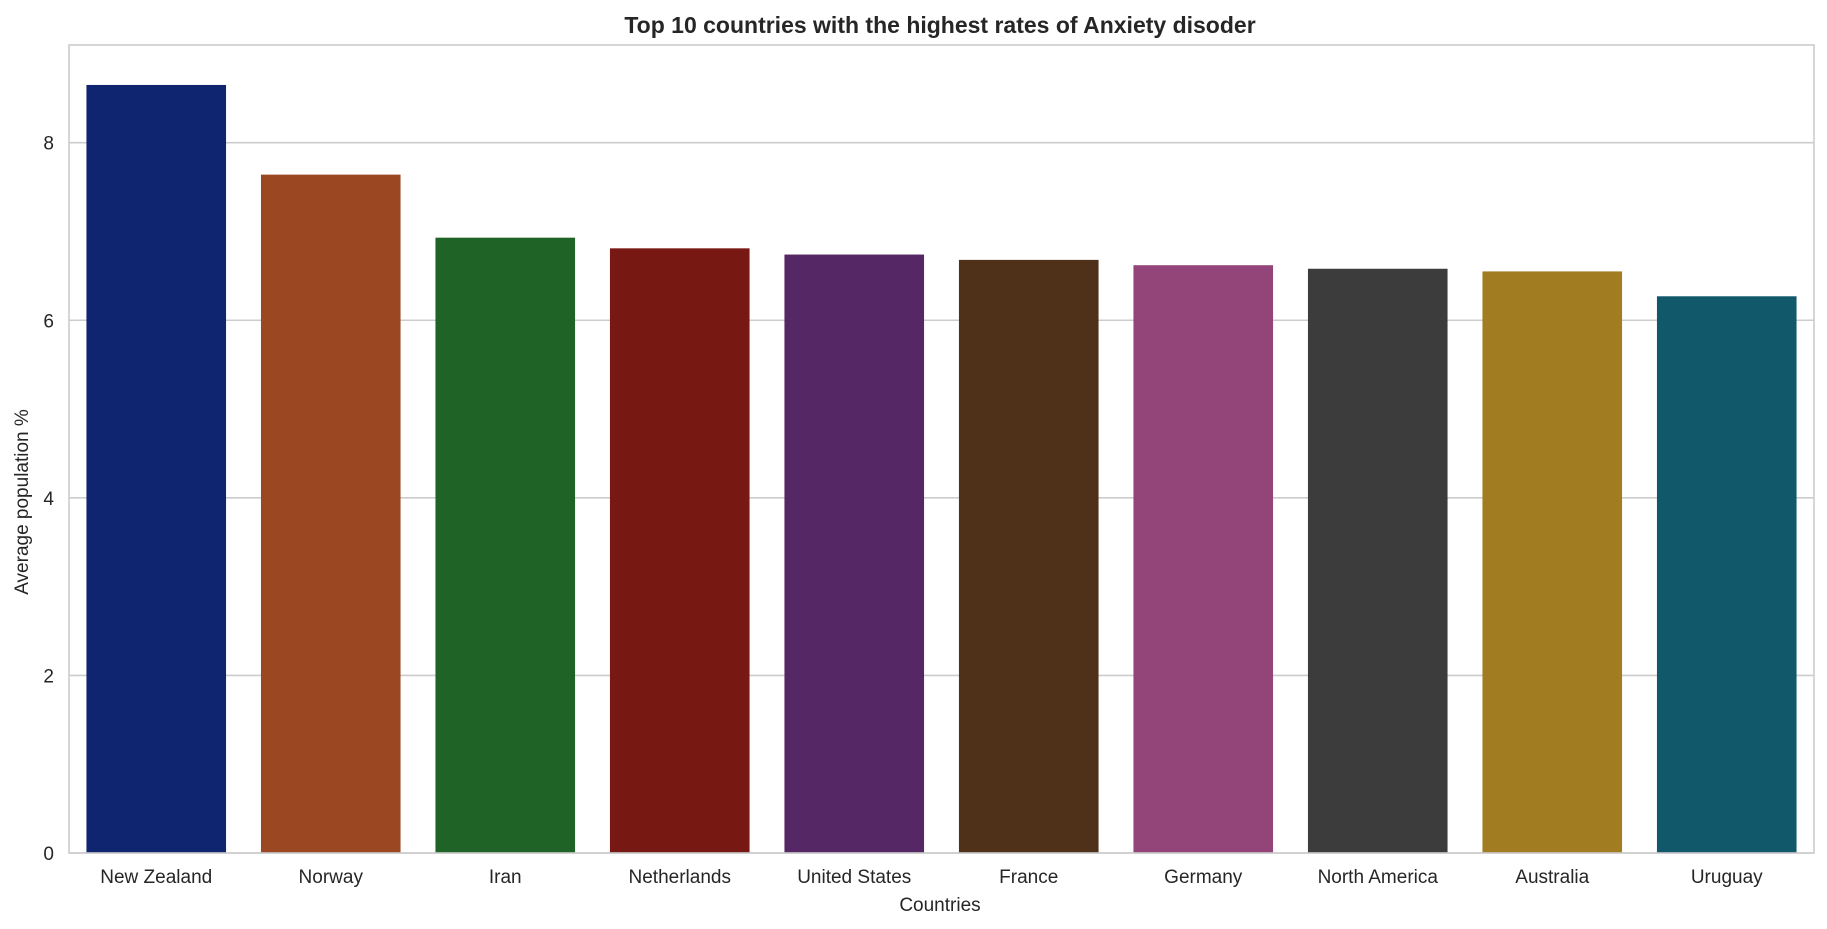 This screenshot has width=1827, height=929. I want to click on x-tick-label: France, so click(1028, 877).